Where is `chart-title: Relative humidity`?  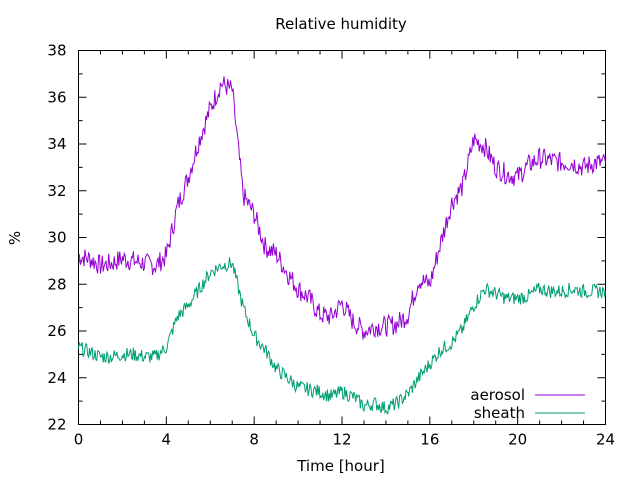 chart-title: Relative humidity is located at coordinates (341, 24).